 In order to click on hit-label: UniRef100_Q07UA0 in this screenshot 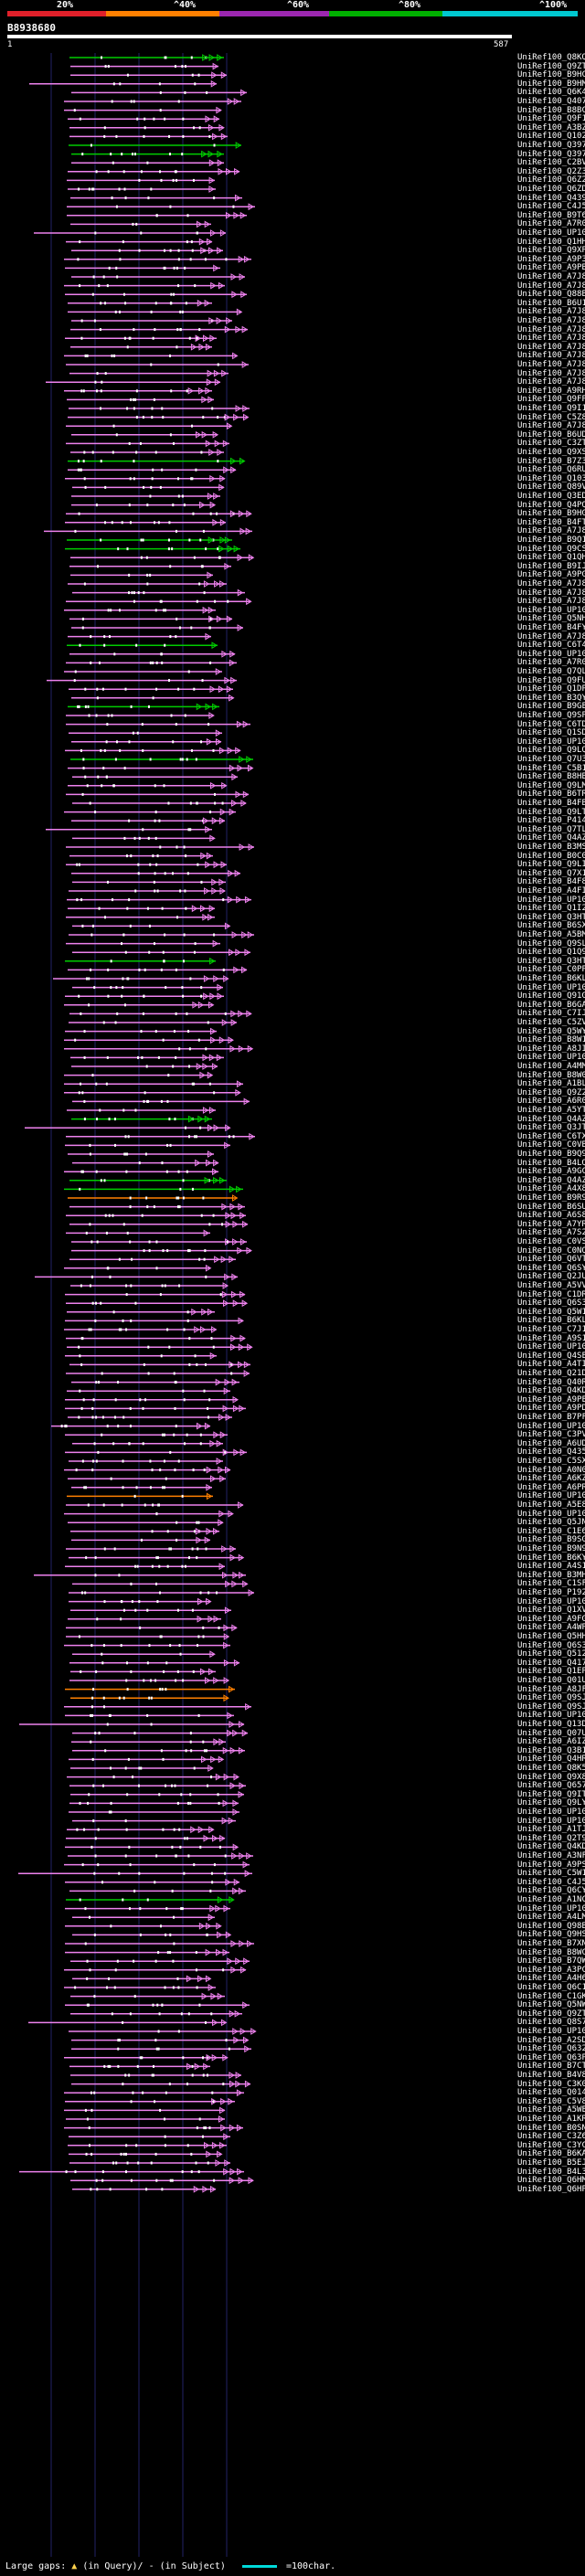, I will do `click(551, 1733)`.